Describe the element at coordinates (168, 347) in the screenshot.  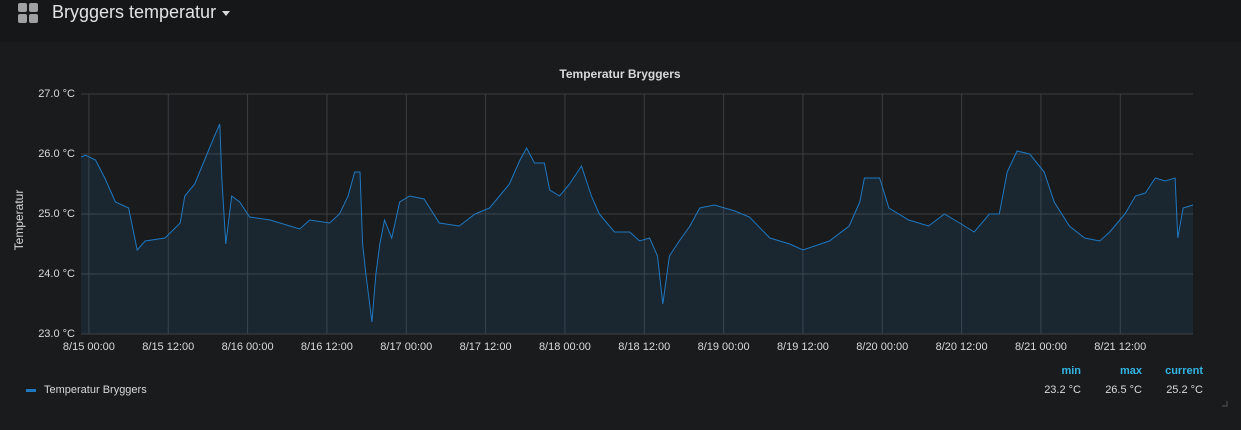
I see `x-tick-label: 8/15 12:00` at that location.